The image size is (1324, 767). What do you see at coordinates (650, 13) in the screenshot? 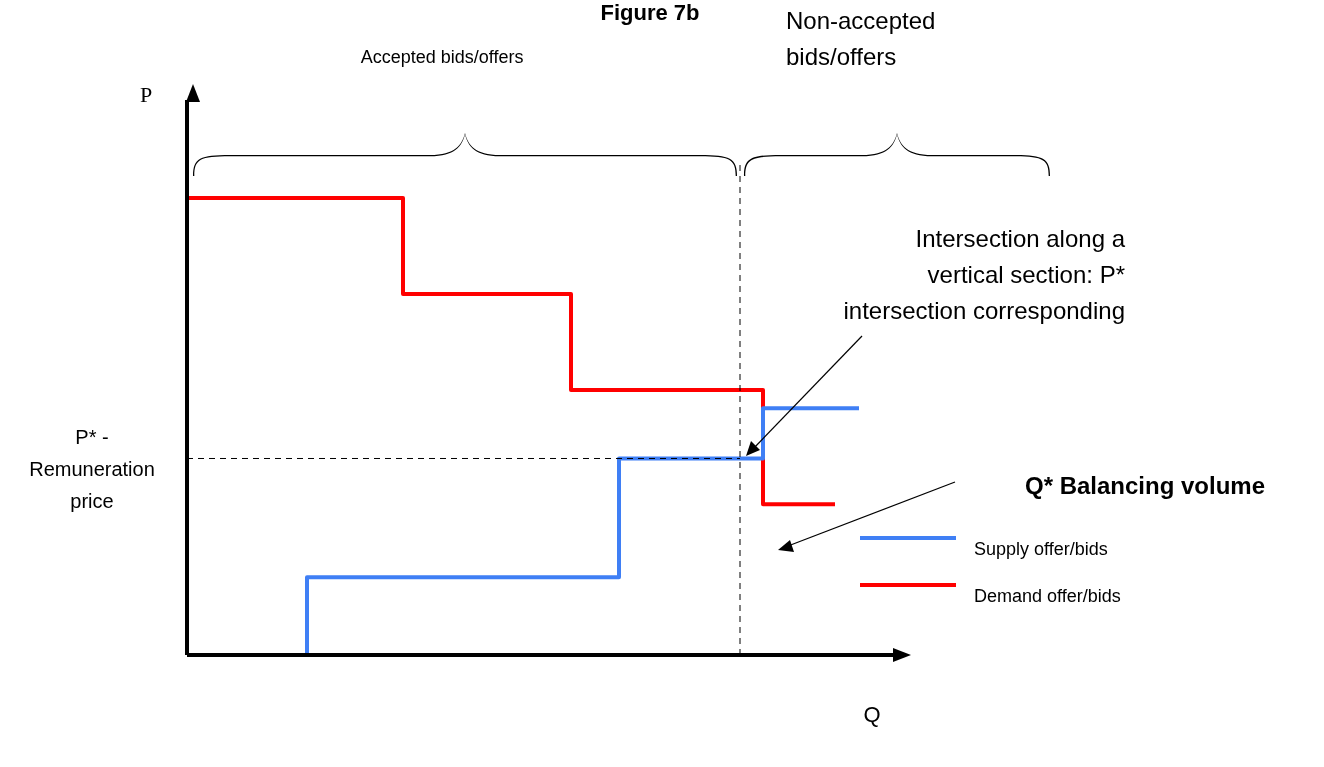
I see `chart-title: Figure 7b` at bounding box center [650, 13].